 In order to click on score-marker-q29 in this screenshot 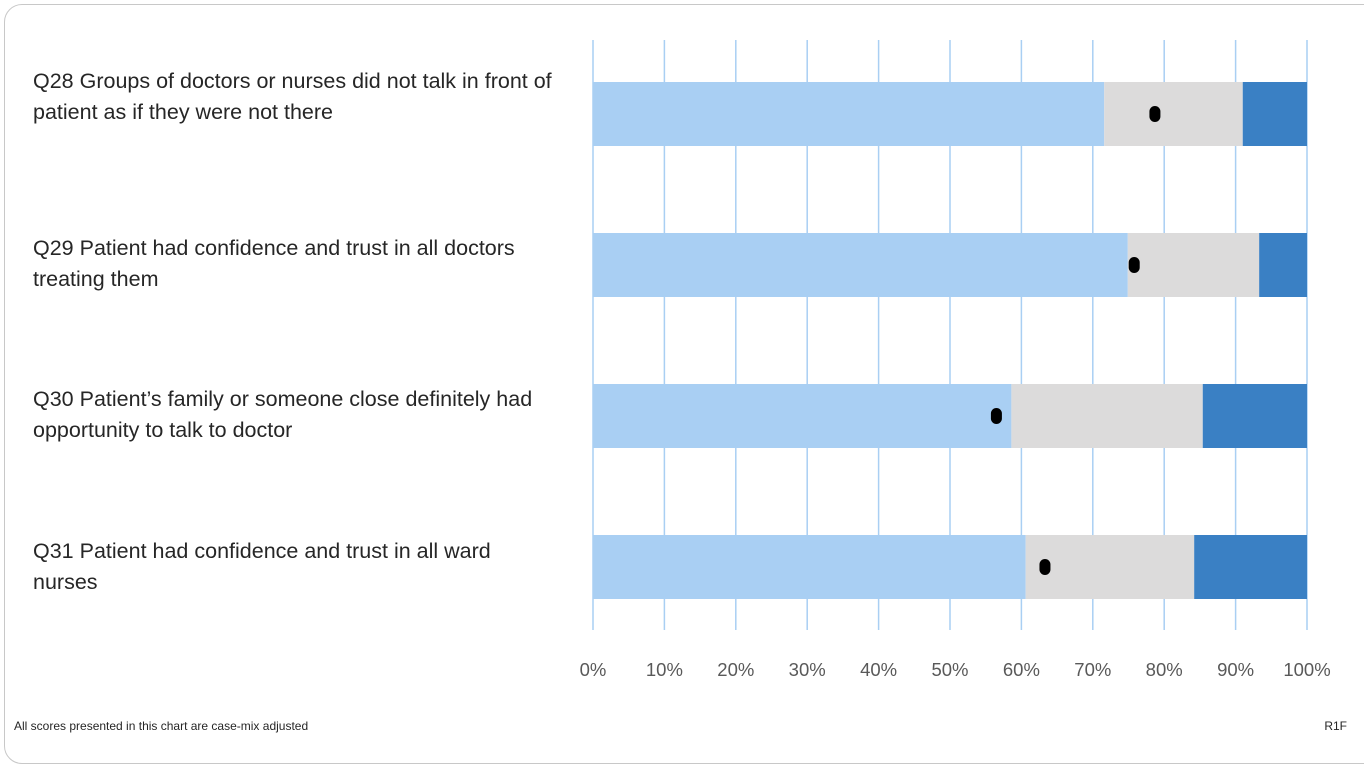, I will do `click(1134, 265)`.